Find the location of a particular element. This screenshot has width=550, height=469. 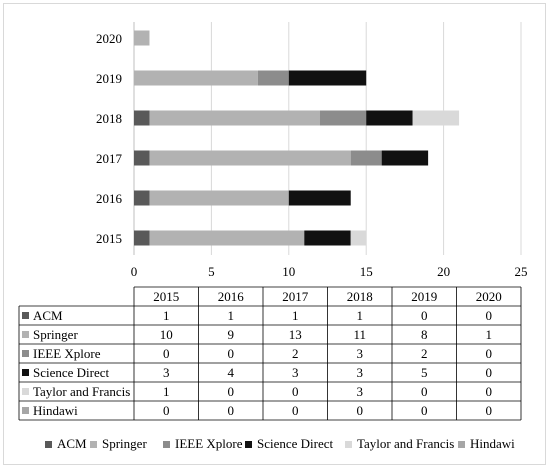

table-row-label: Taylor and Francis is located at coordinates (81, 391).